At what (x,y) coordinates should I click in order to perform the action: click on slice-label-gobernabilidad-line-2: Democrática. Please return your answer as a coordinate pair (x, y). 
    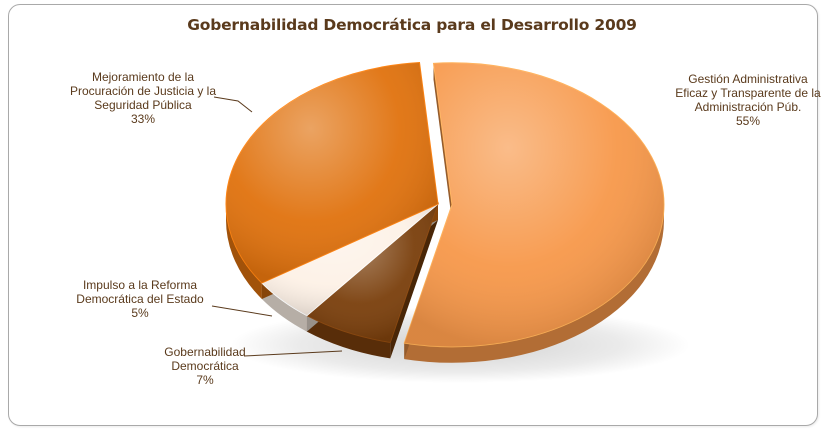
    Looking at the image, I should click on (205, 366).